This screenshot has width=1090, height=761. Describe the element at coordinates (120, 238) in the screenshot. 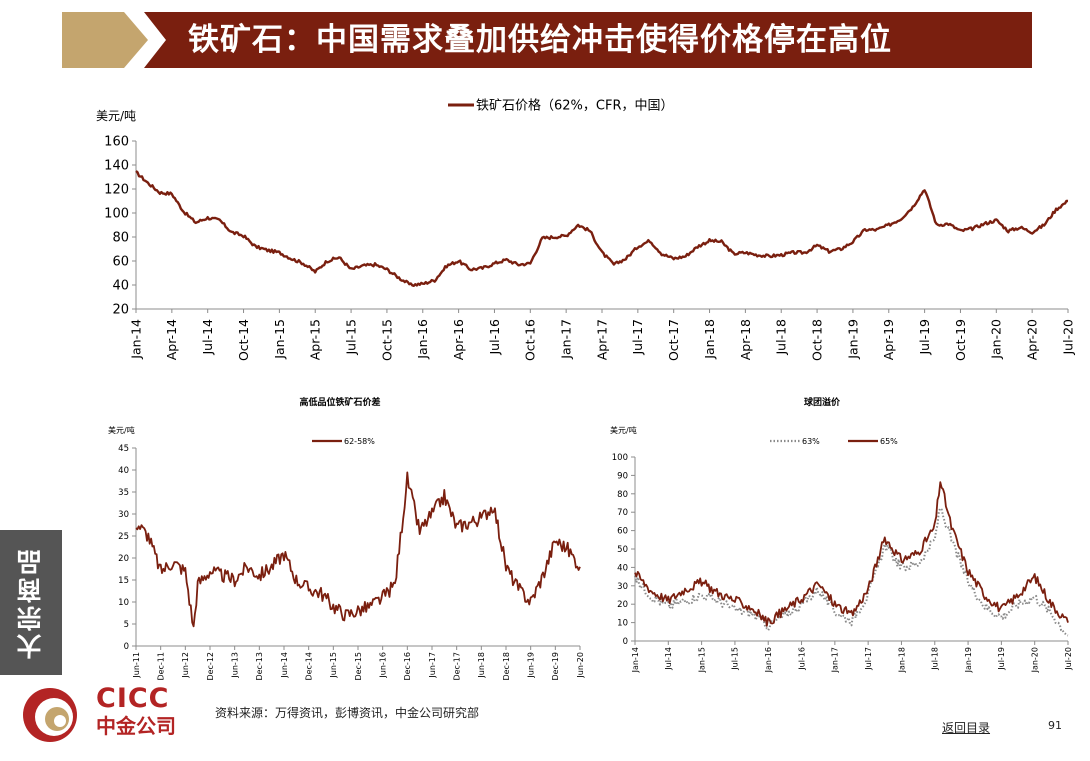

I see `y-tick-label: 80` at that location.